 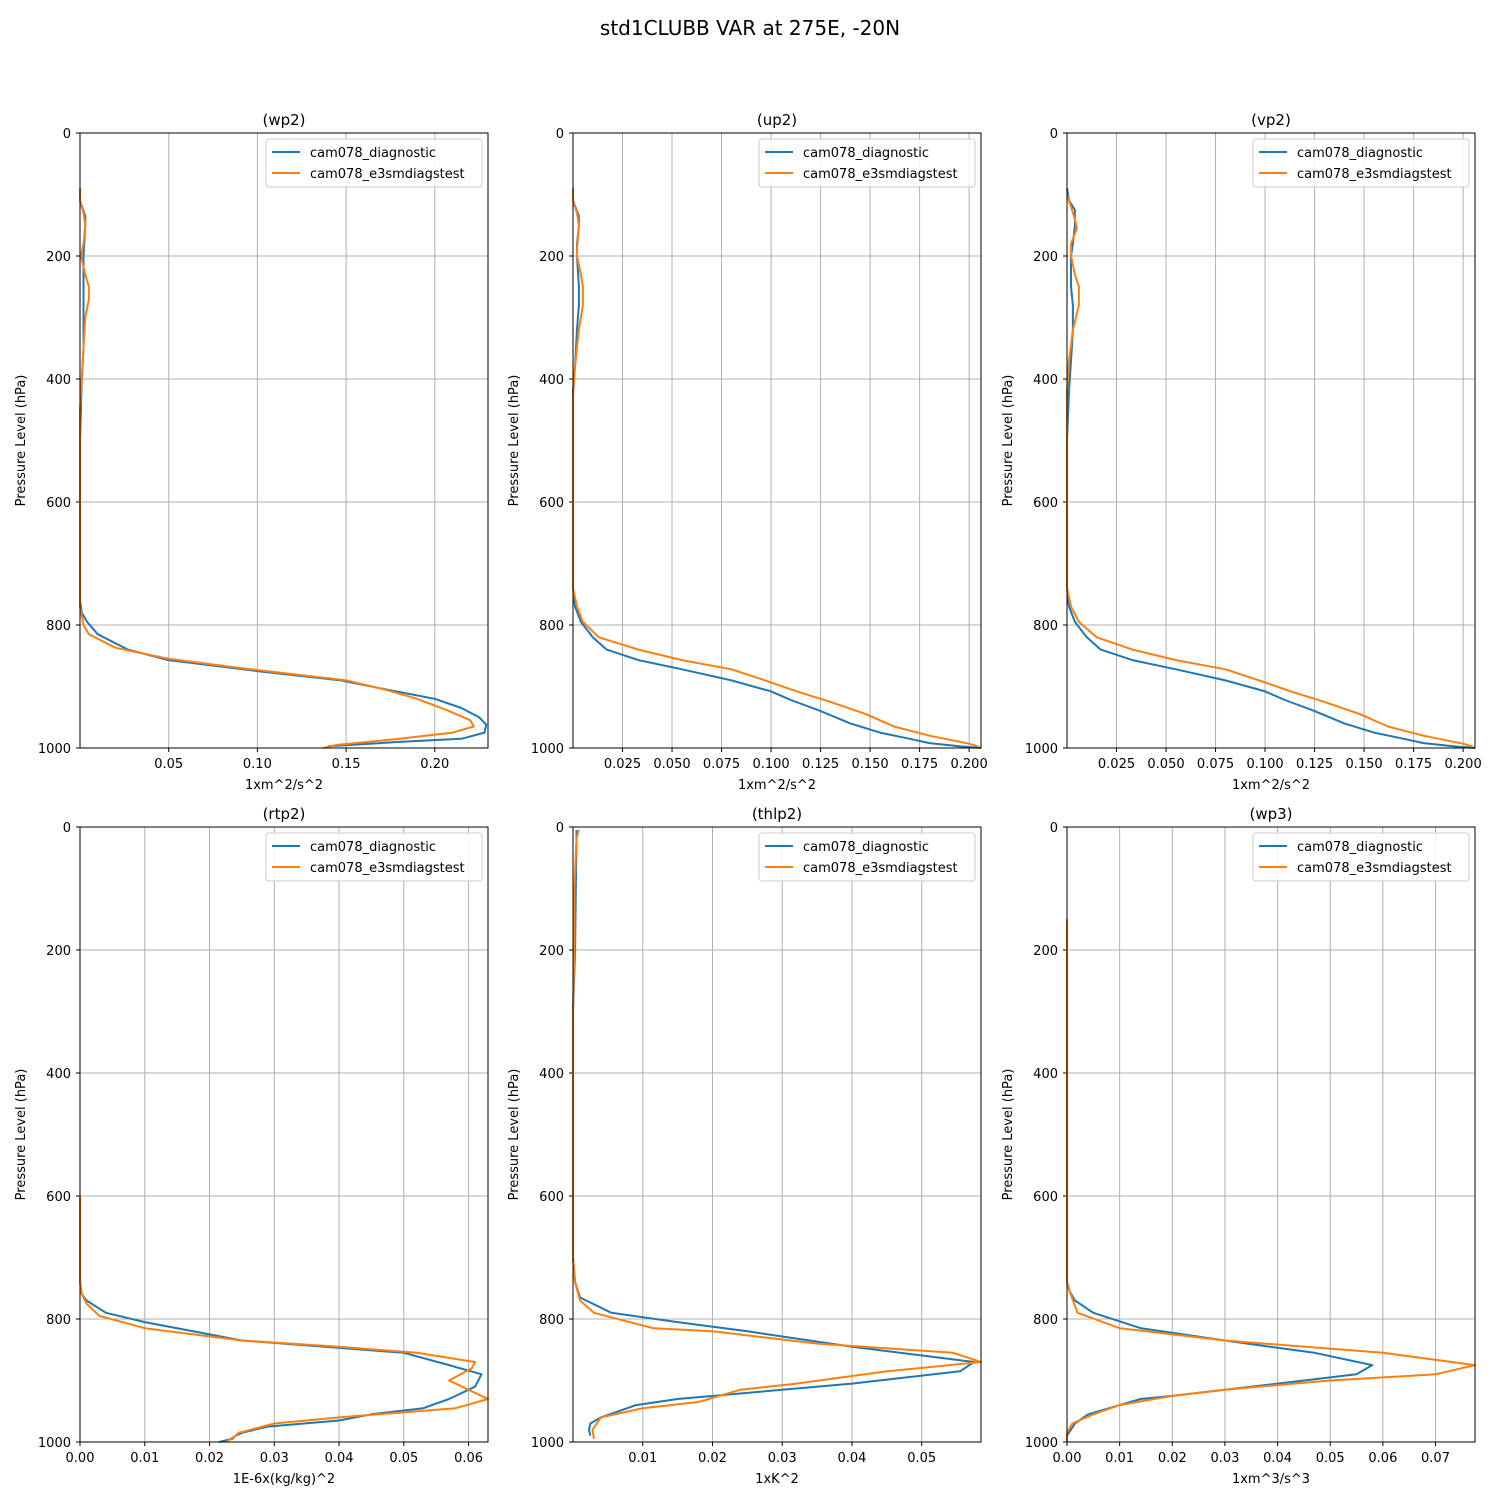 What do you see at coordinates (777, 814) in the screenshot?
I see `subplot-title: (thlp2)` at bounding box center [777, 814].